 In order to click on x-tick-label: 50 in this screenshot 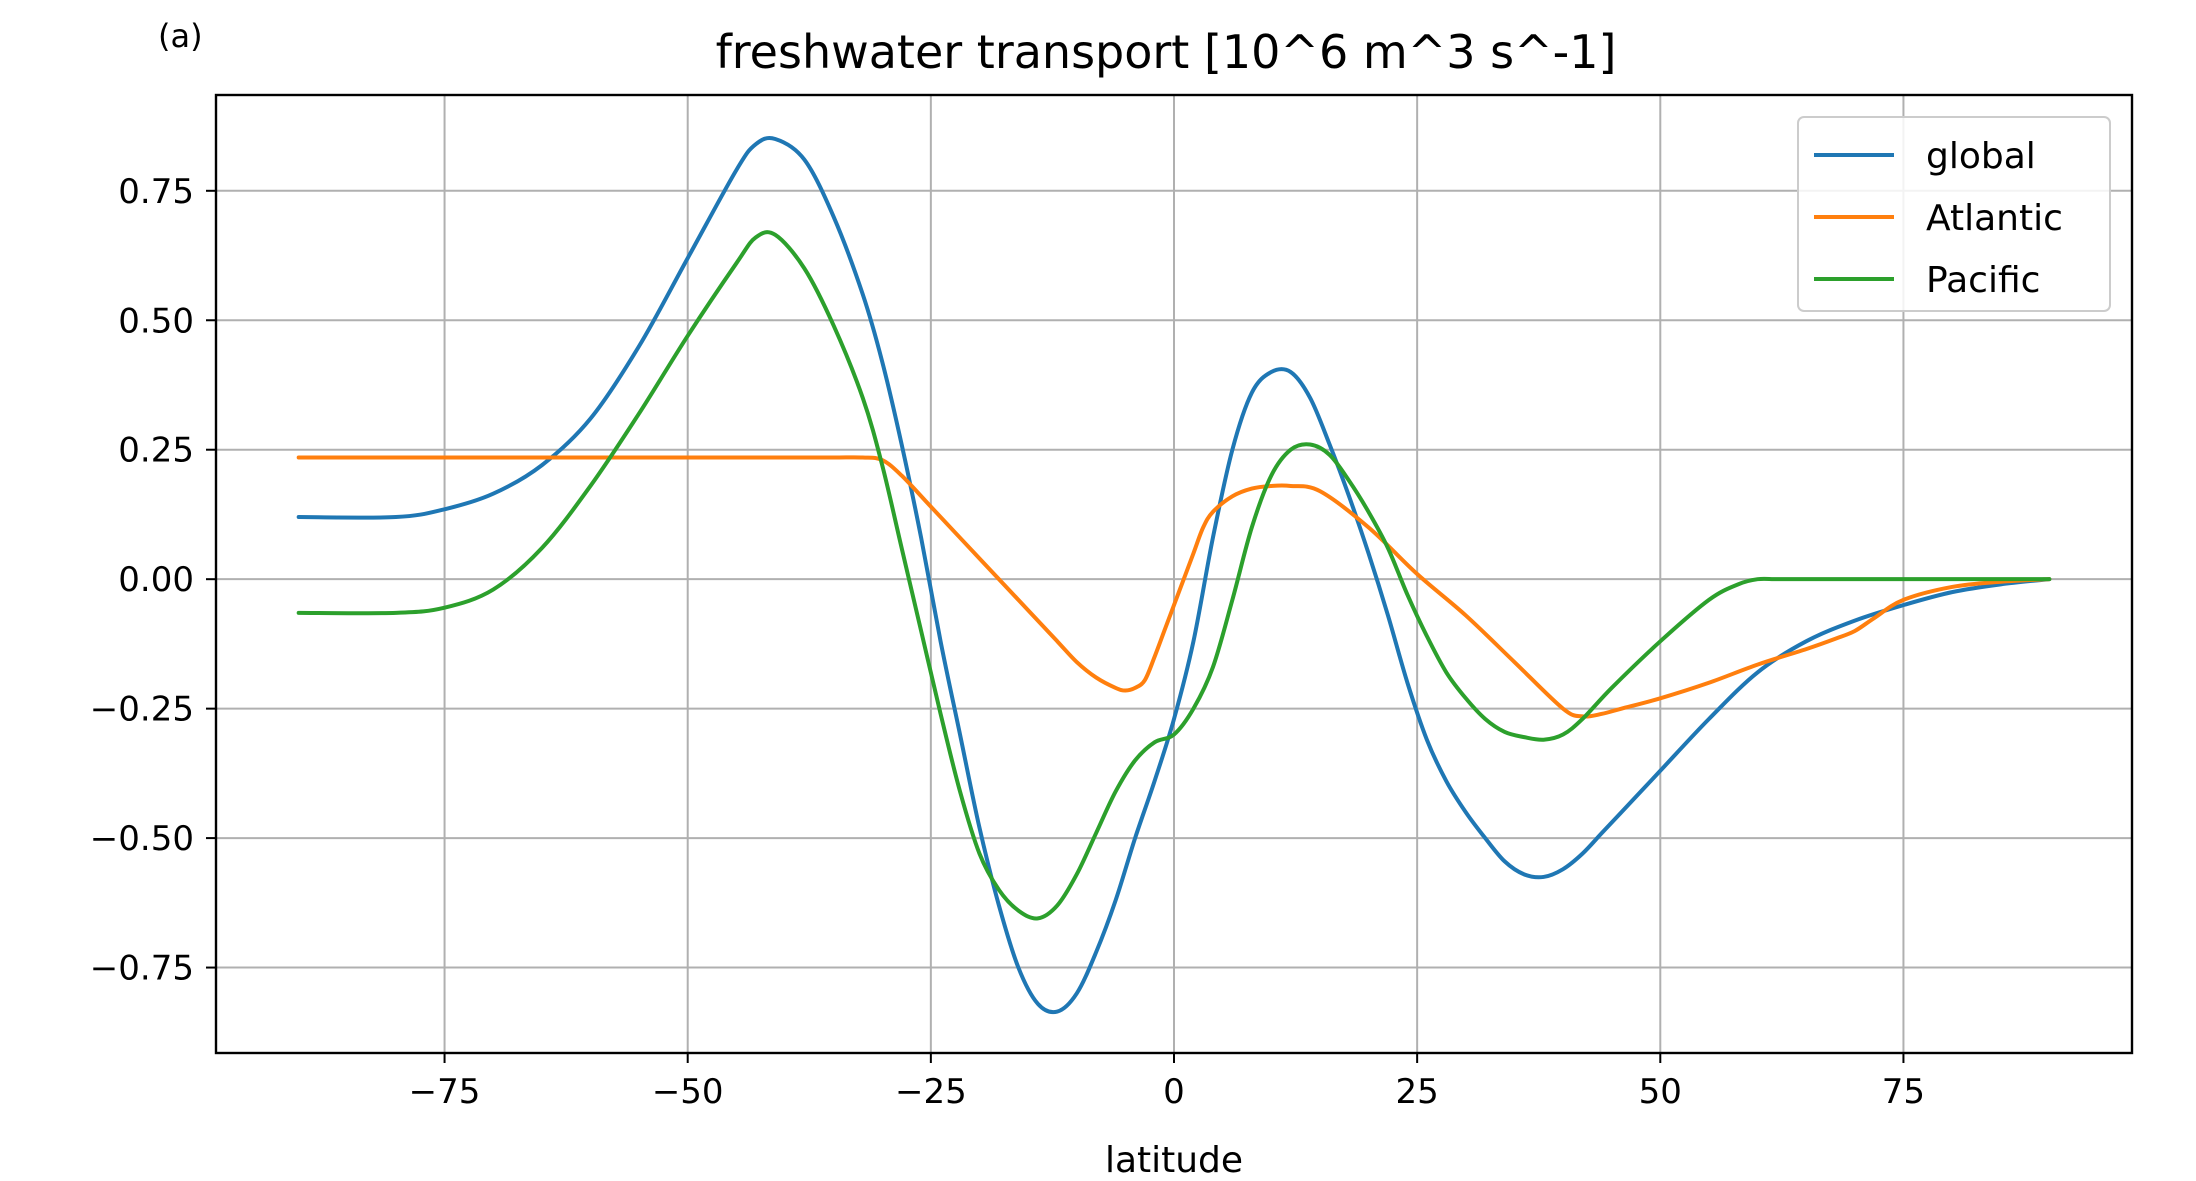, I will do `click(1660, 1092)`.